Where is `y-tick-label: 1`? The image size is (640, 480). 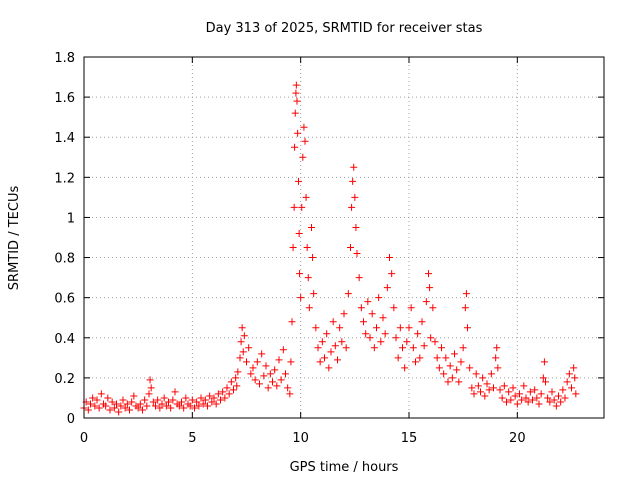
y-tick-label: 1 is located at coordinates (71, 218).